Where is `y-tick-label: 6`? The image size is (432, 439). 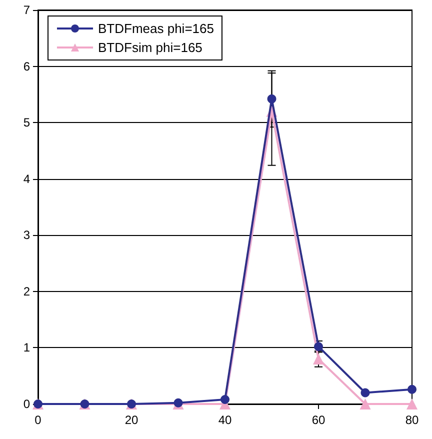
y-tick-label: 6 is located at coordinates (26, 66).